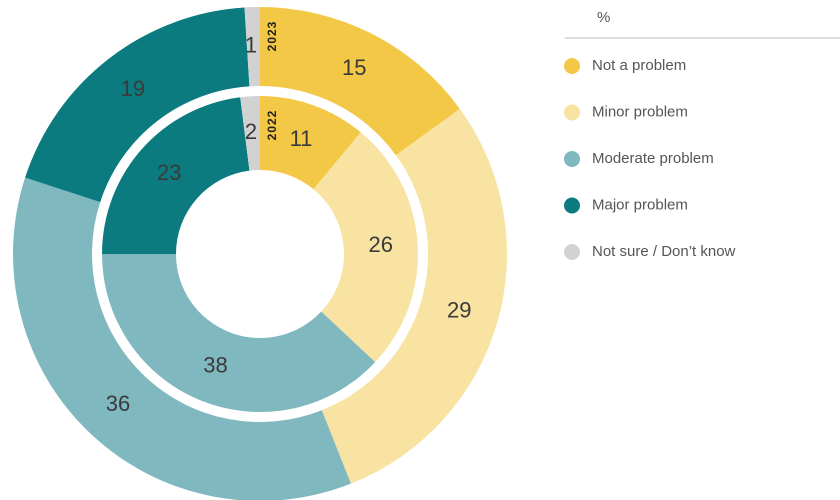 The image size is (840, 500). What do you see at coordinates (215, 364) in the screenshot?
I see `data-label: 38` at bounding box center [215, 364].